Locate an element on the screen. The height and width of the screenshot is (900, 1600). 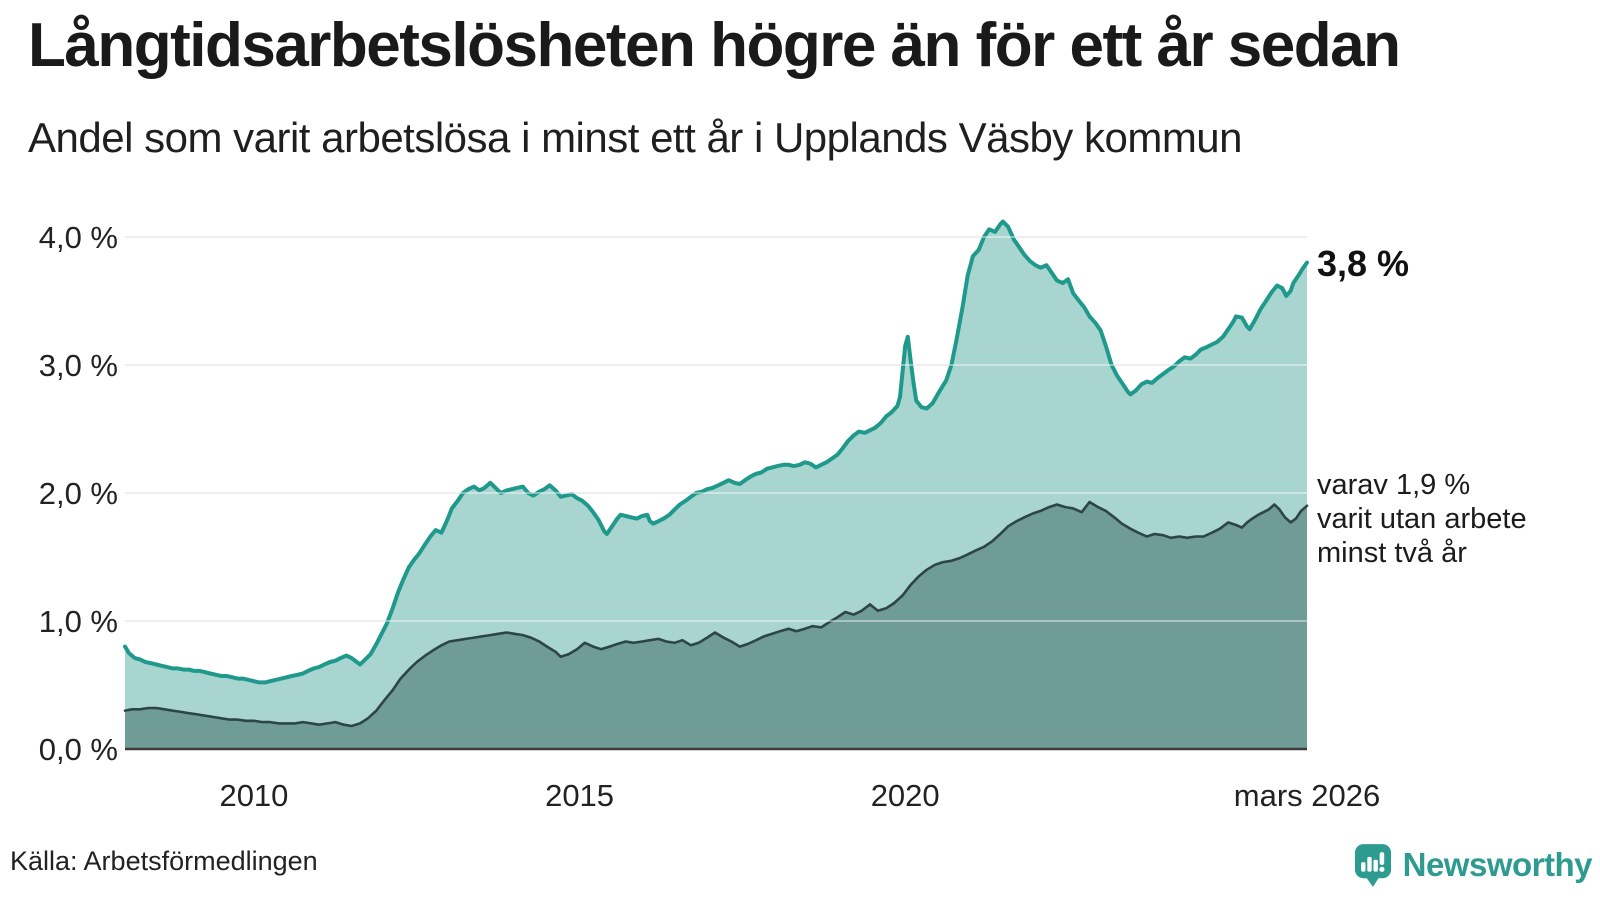
two-year-annotation-line2: varit utan arbete is located at coordinates (1422, 519).